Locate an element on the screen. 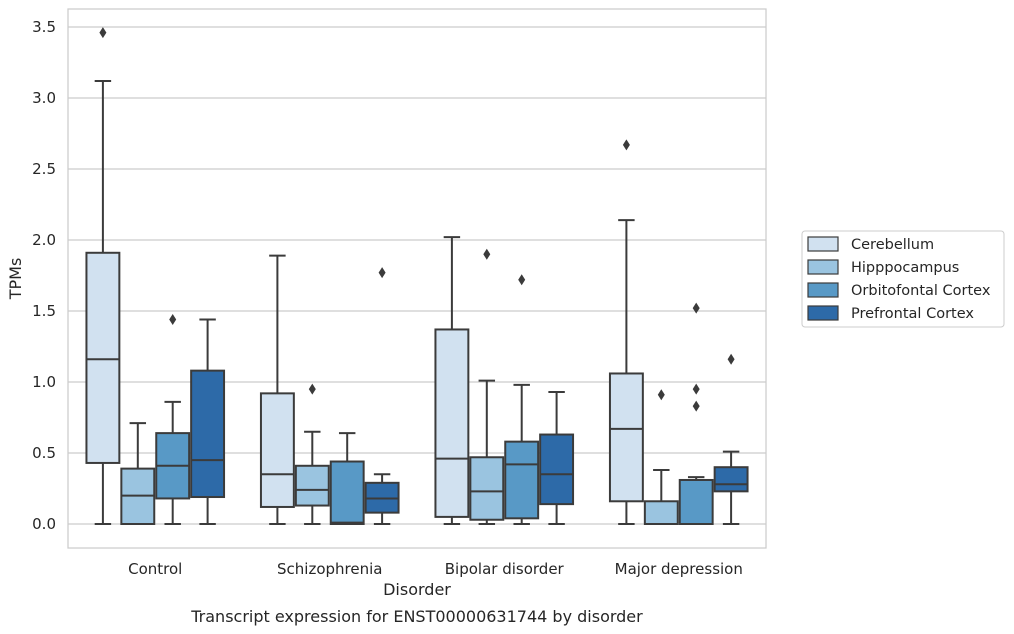  legend-frame is located at coordinates (903, 279).